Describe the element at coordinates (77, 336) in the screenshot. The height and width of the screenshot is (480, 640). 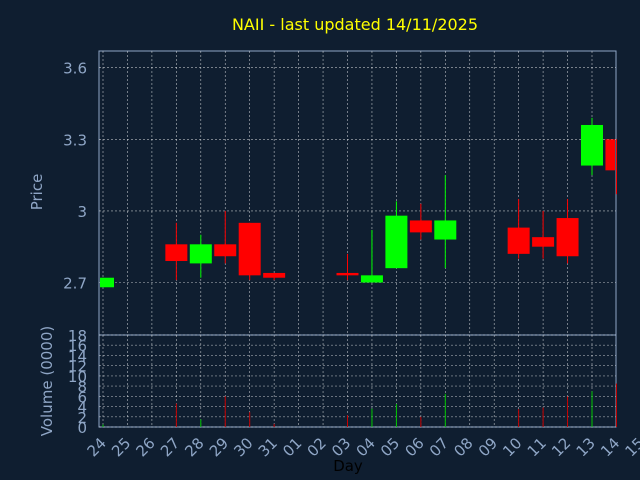
I see `volume-tick-label: 18` at that location.